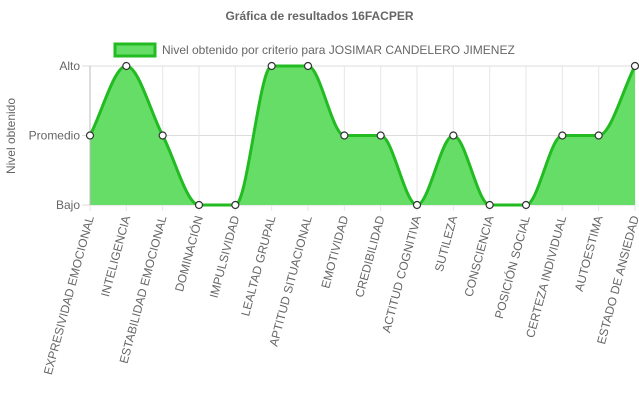 The image size is (639, 411). I want to click on chart-title: Gráfica de resultados 16FACPER, so click(319, 16).